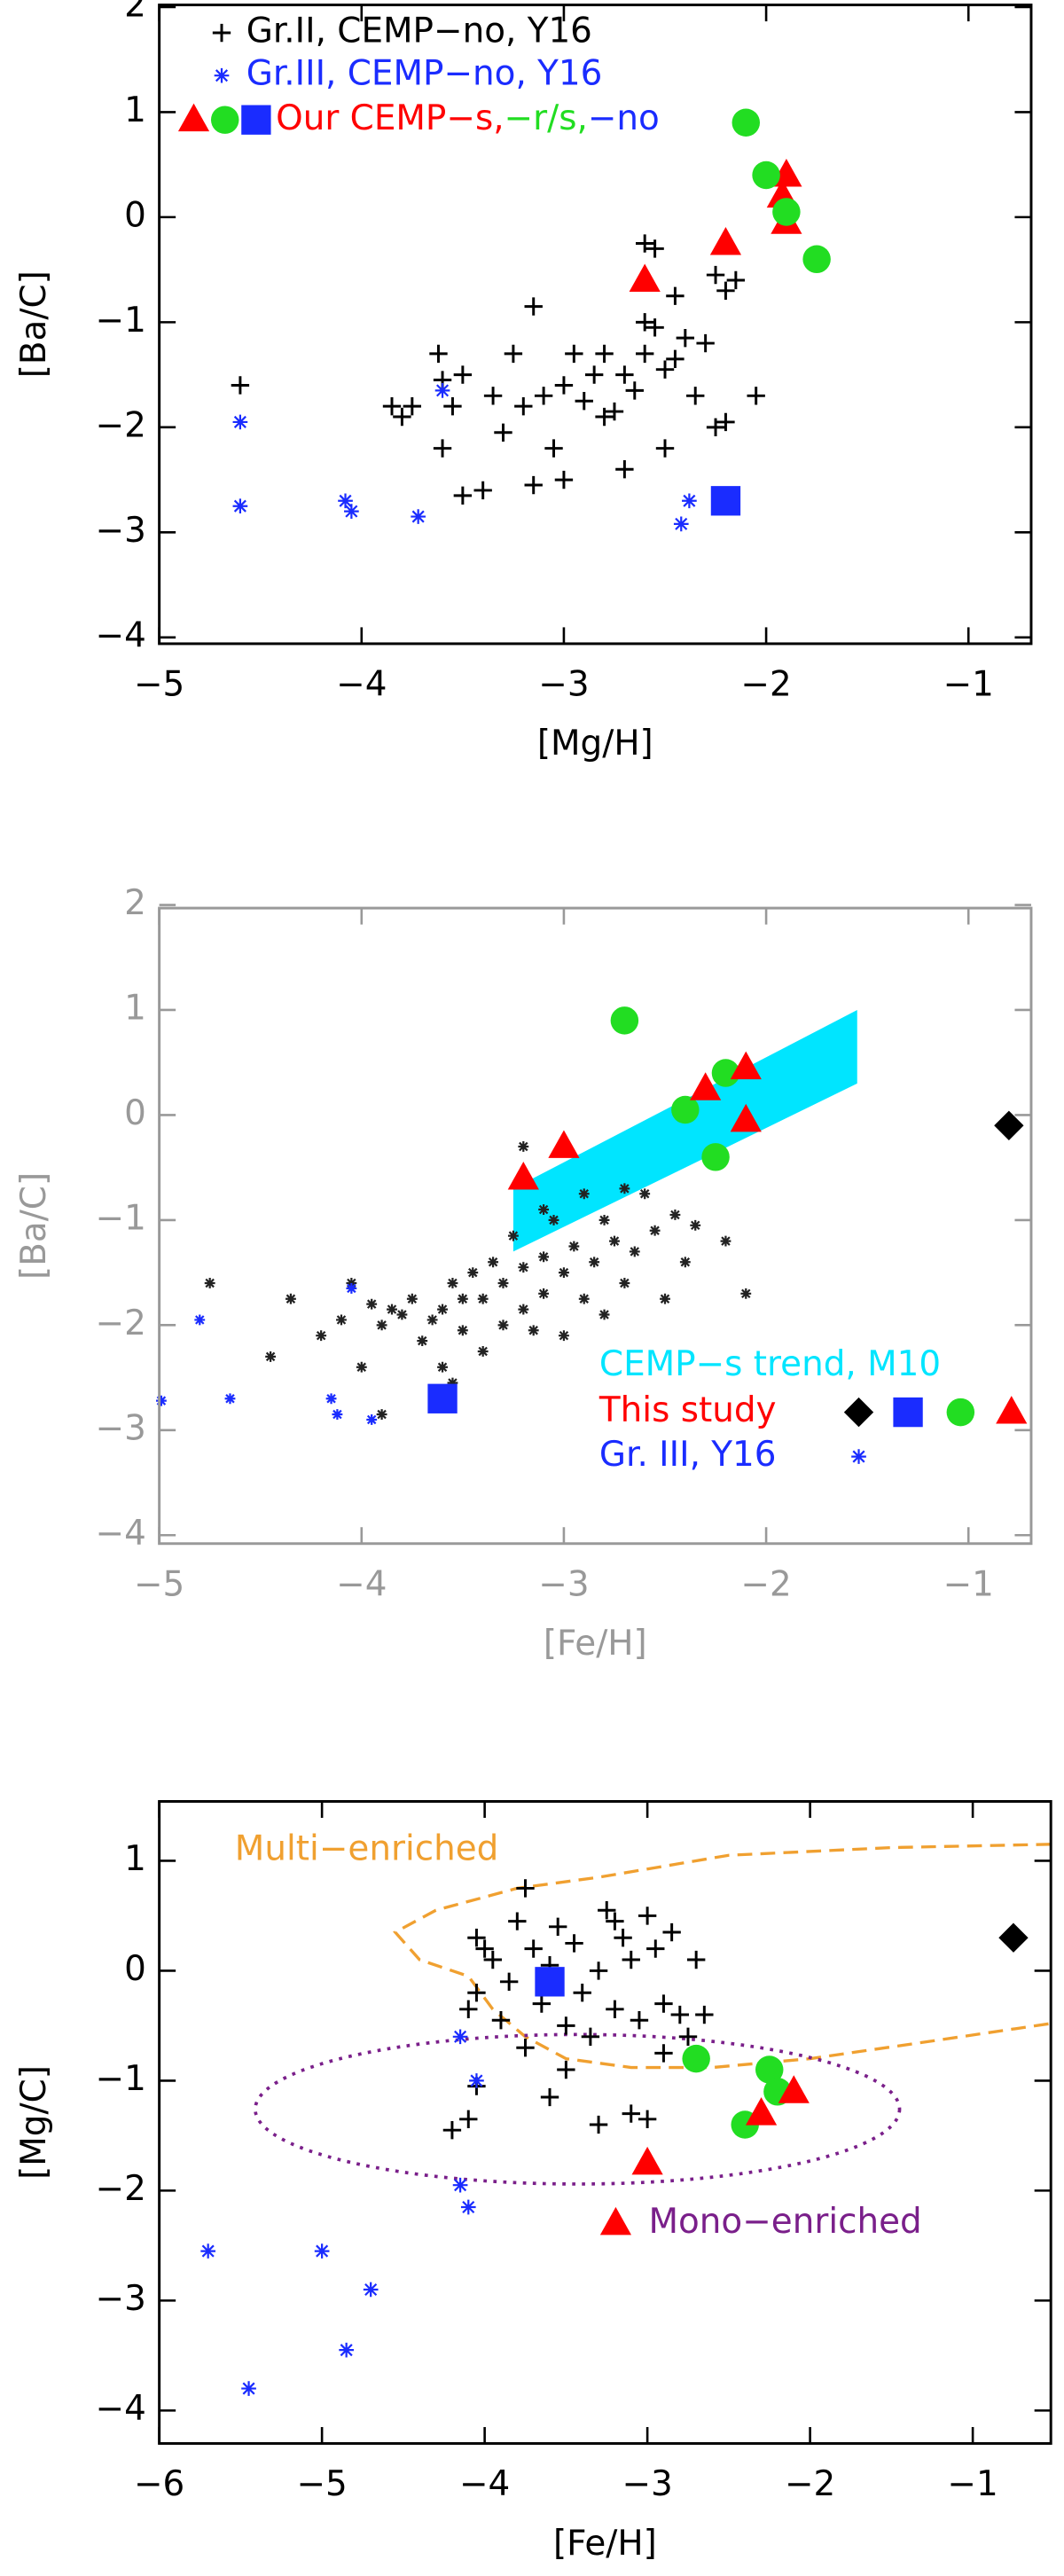  Describe the element at coordinates (121, 1428) in the screenshot. I see `y-tick-label: −3` at that location.